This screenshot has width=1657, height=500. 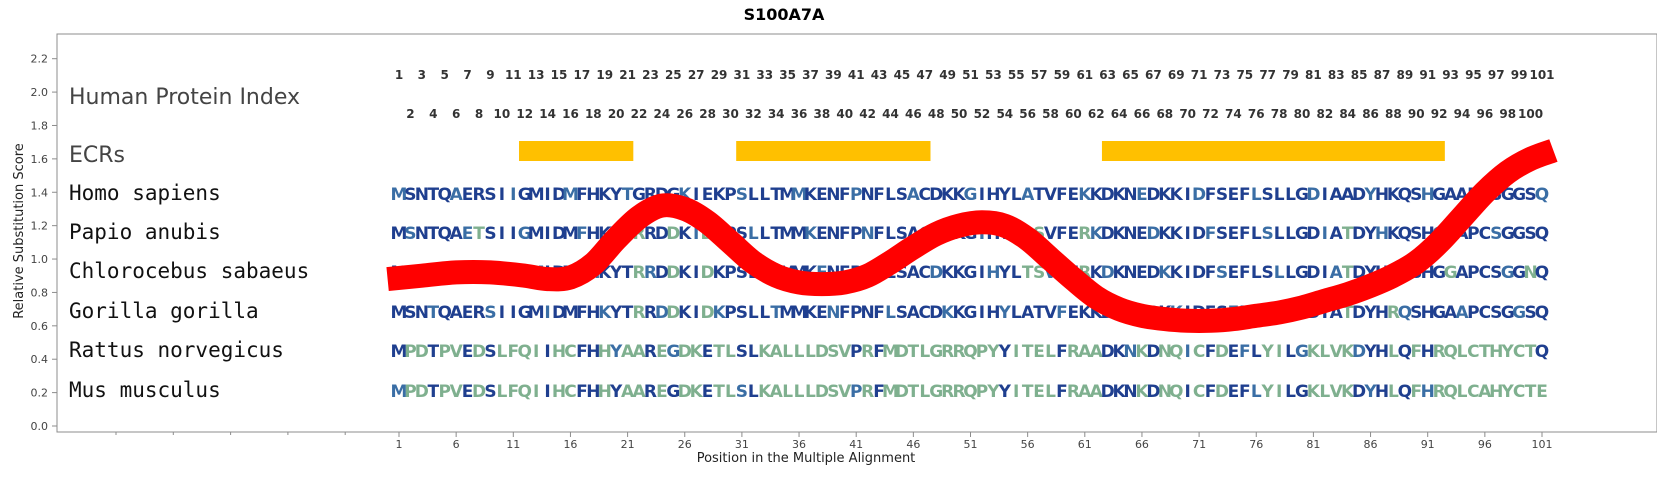 What do you see at coordinates (1073, 114) in the screenshot?
I see `protein-index-number: 60` at bounding box center [1073, 114].